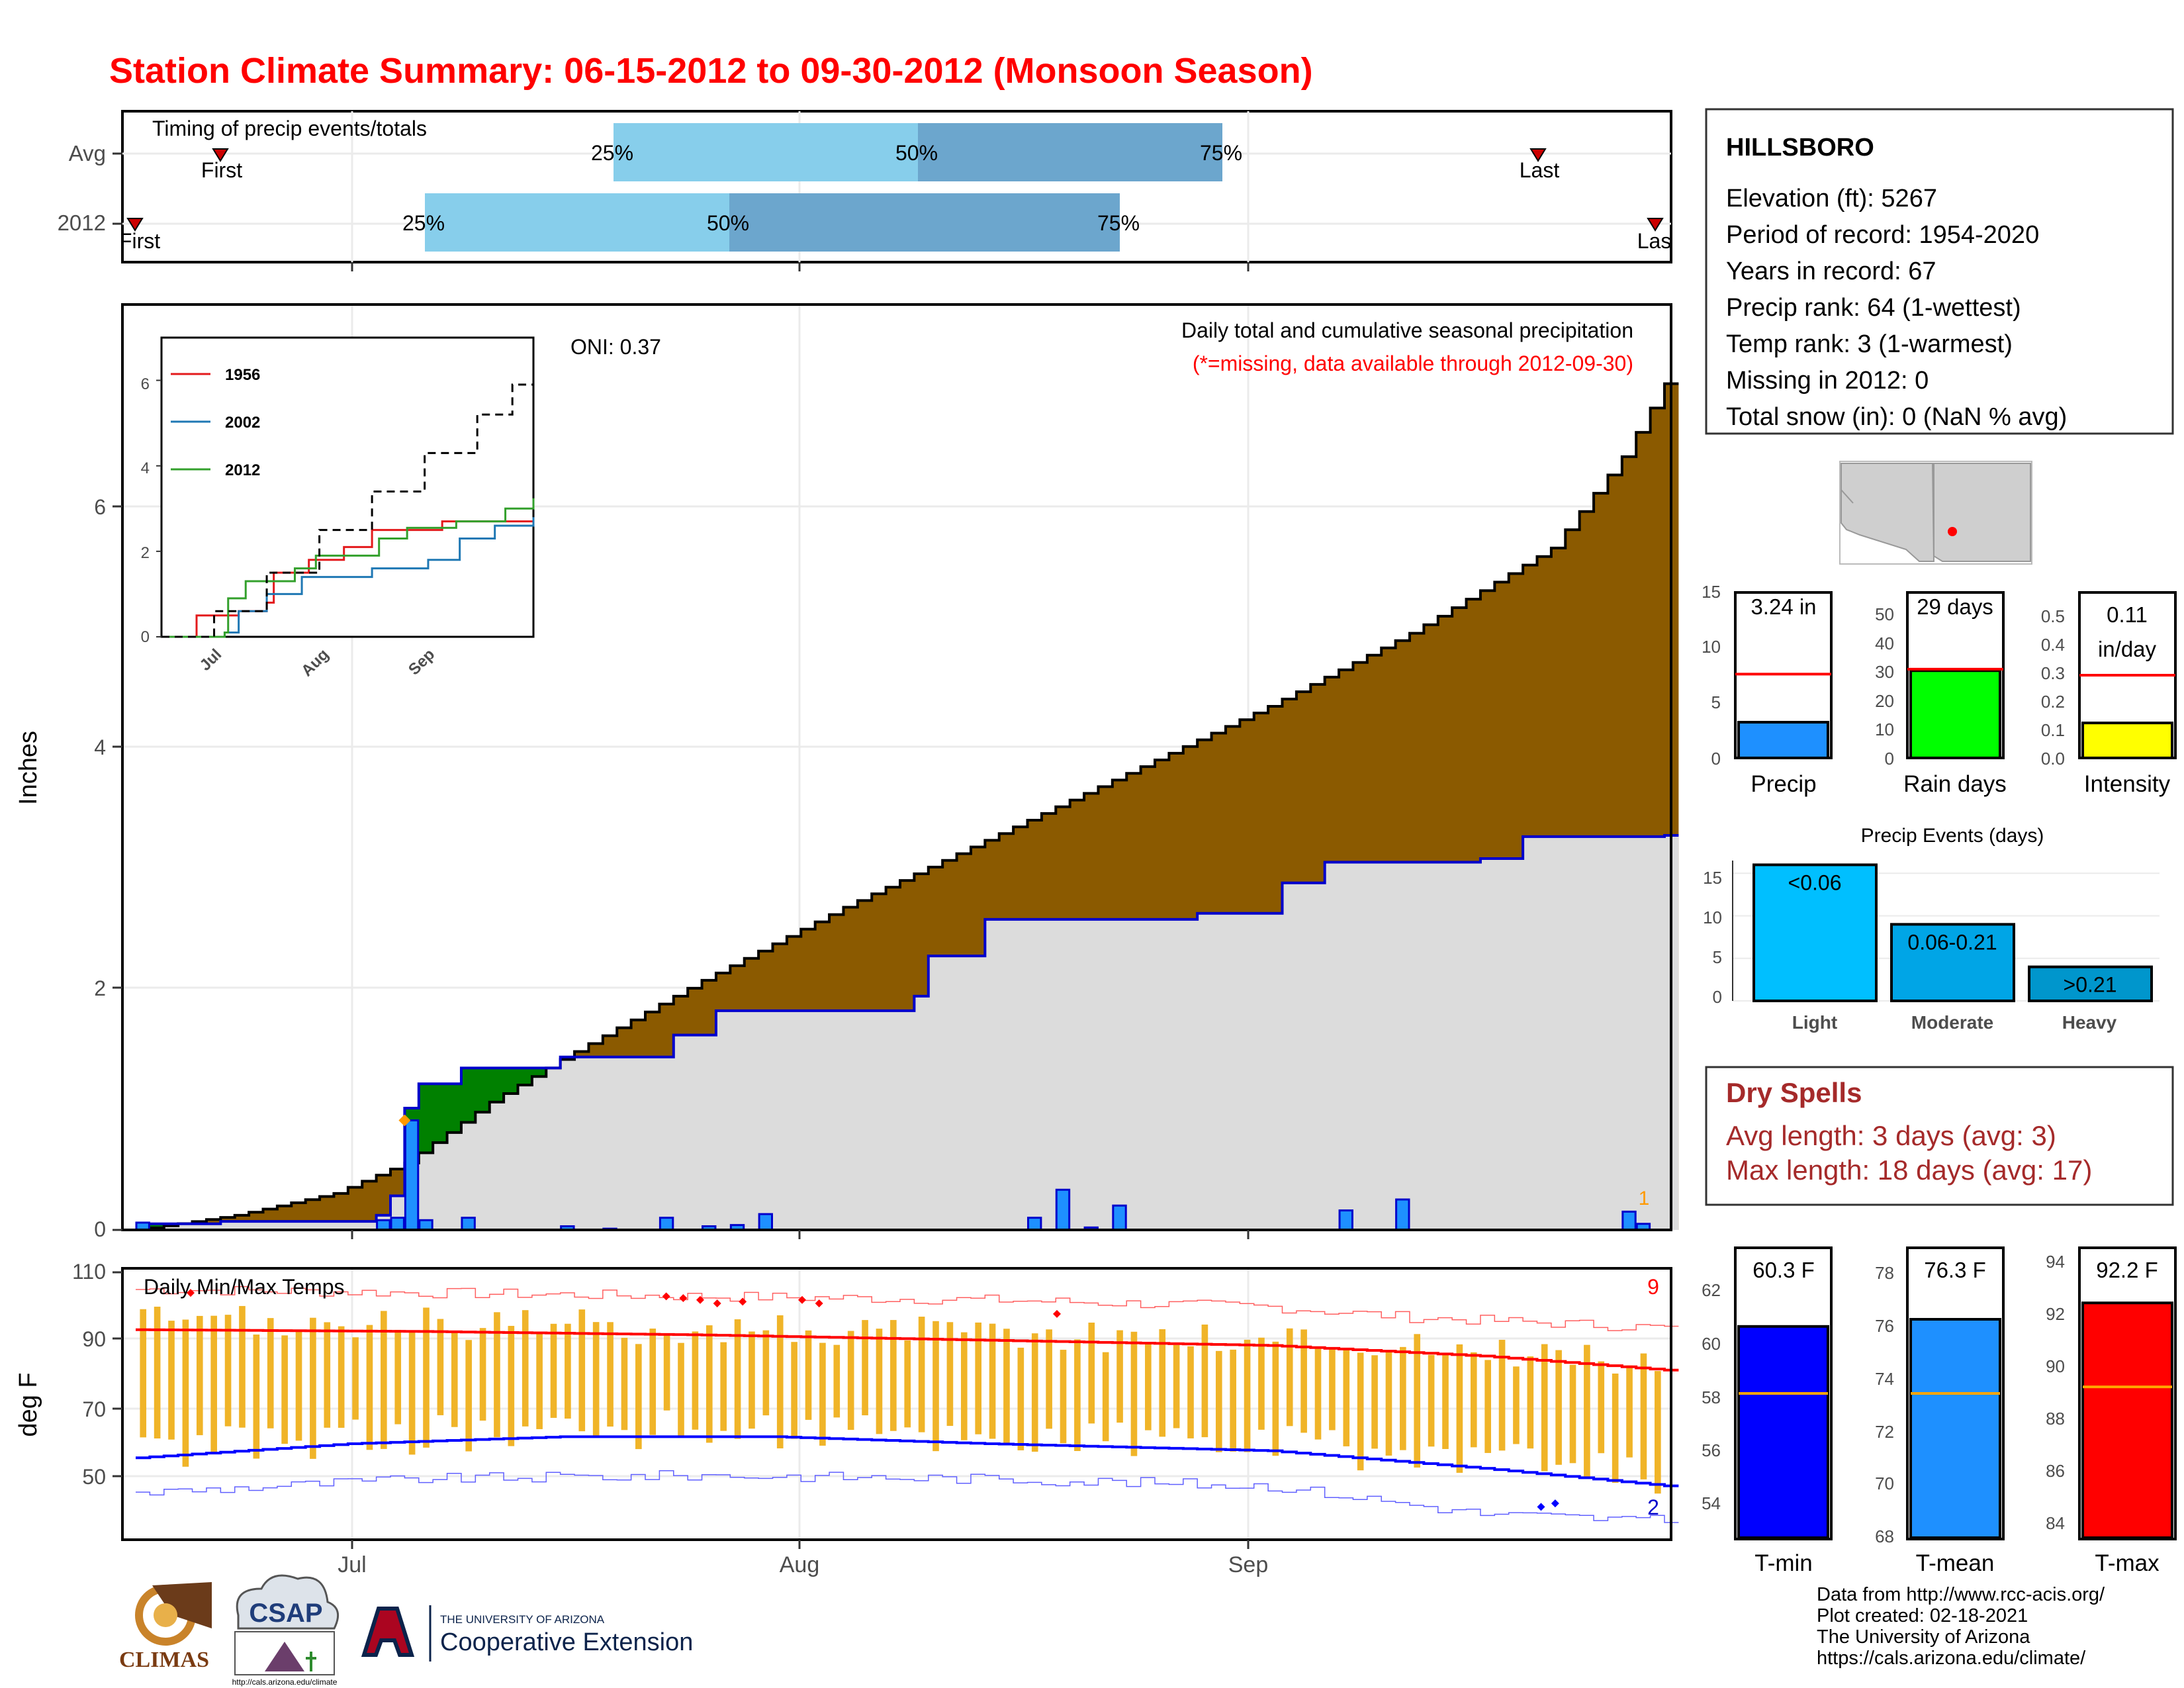 The height and width of the screenshot is (1688, 2184). What do you see at coordinates (2089, 1022) in the screenshot?
I see `events-category: Heavy` at bounding box center [2089, 1022].